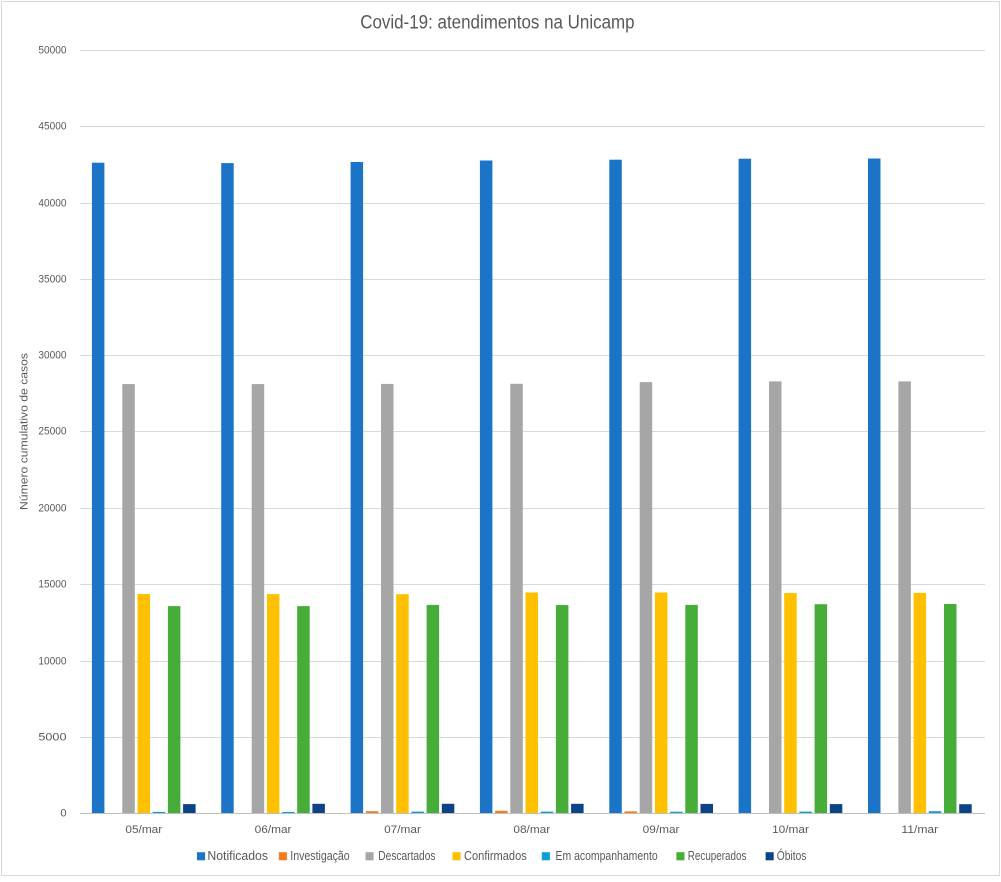  I want to click on svg-text: Descartados, so click(406, 856).